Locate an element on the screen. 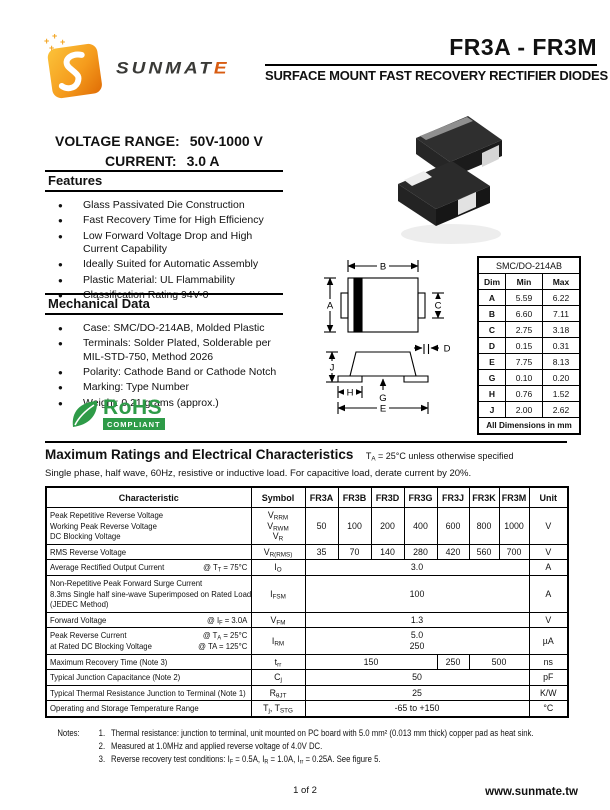 The height and width of the screenshot is (810, 610). dim-row: C 2.75 3.18 is located at coordinates (529, 329).